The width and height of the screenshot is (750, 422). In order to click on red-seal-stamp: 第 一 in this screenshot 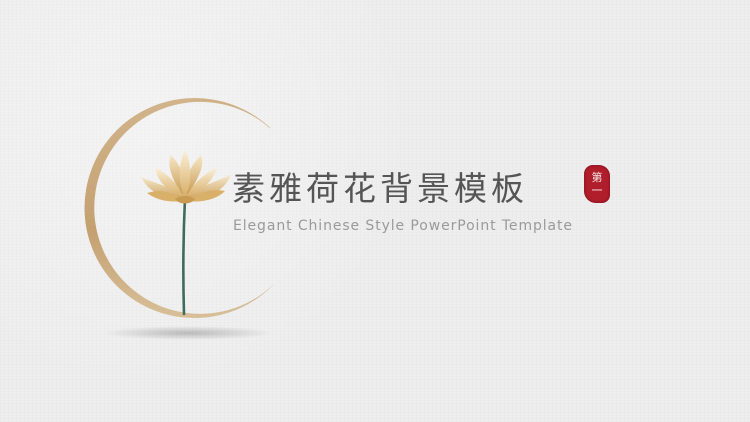, I will do `click(597, 184)`.